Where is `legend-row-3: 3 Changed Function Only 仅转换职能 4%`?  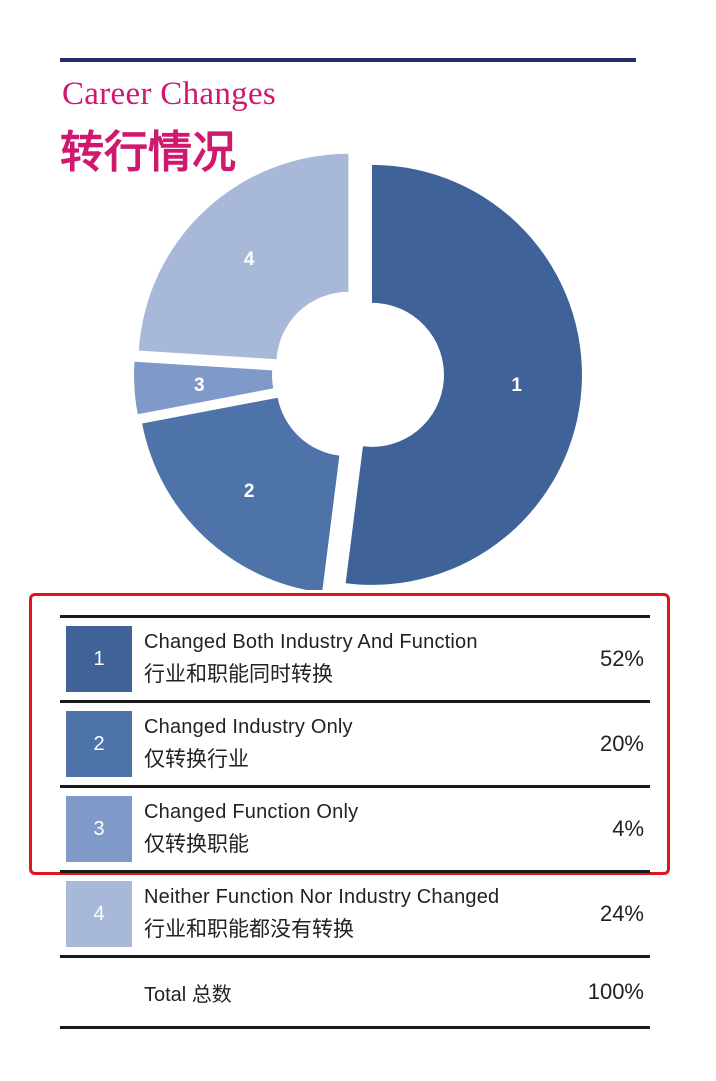
legend-row-3: 3 Changed Function Only 仅转换职能 4% is located at coordinates (355, 830).